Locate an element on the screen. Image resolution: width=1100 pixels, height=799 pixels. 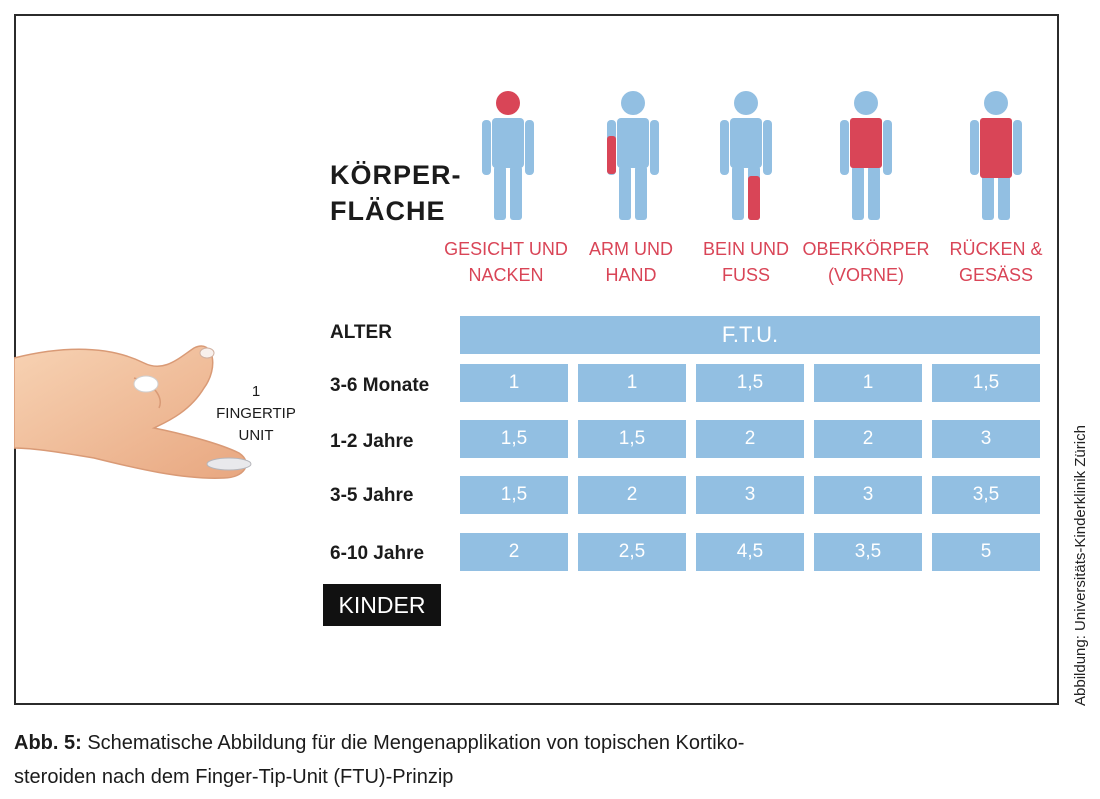
body-back-buttocks-icon is located at coordinates (996, 156).